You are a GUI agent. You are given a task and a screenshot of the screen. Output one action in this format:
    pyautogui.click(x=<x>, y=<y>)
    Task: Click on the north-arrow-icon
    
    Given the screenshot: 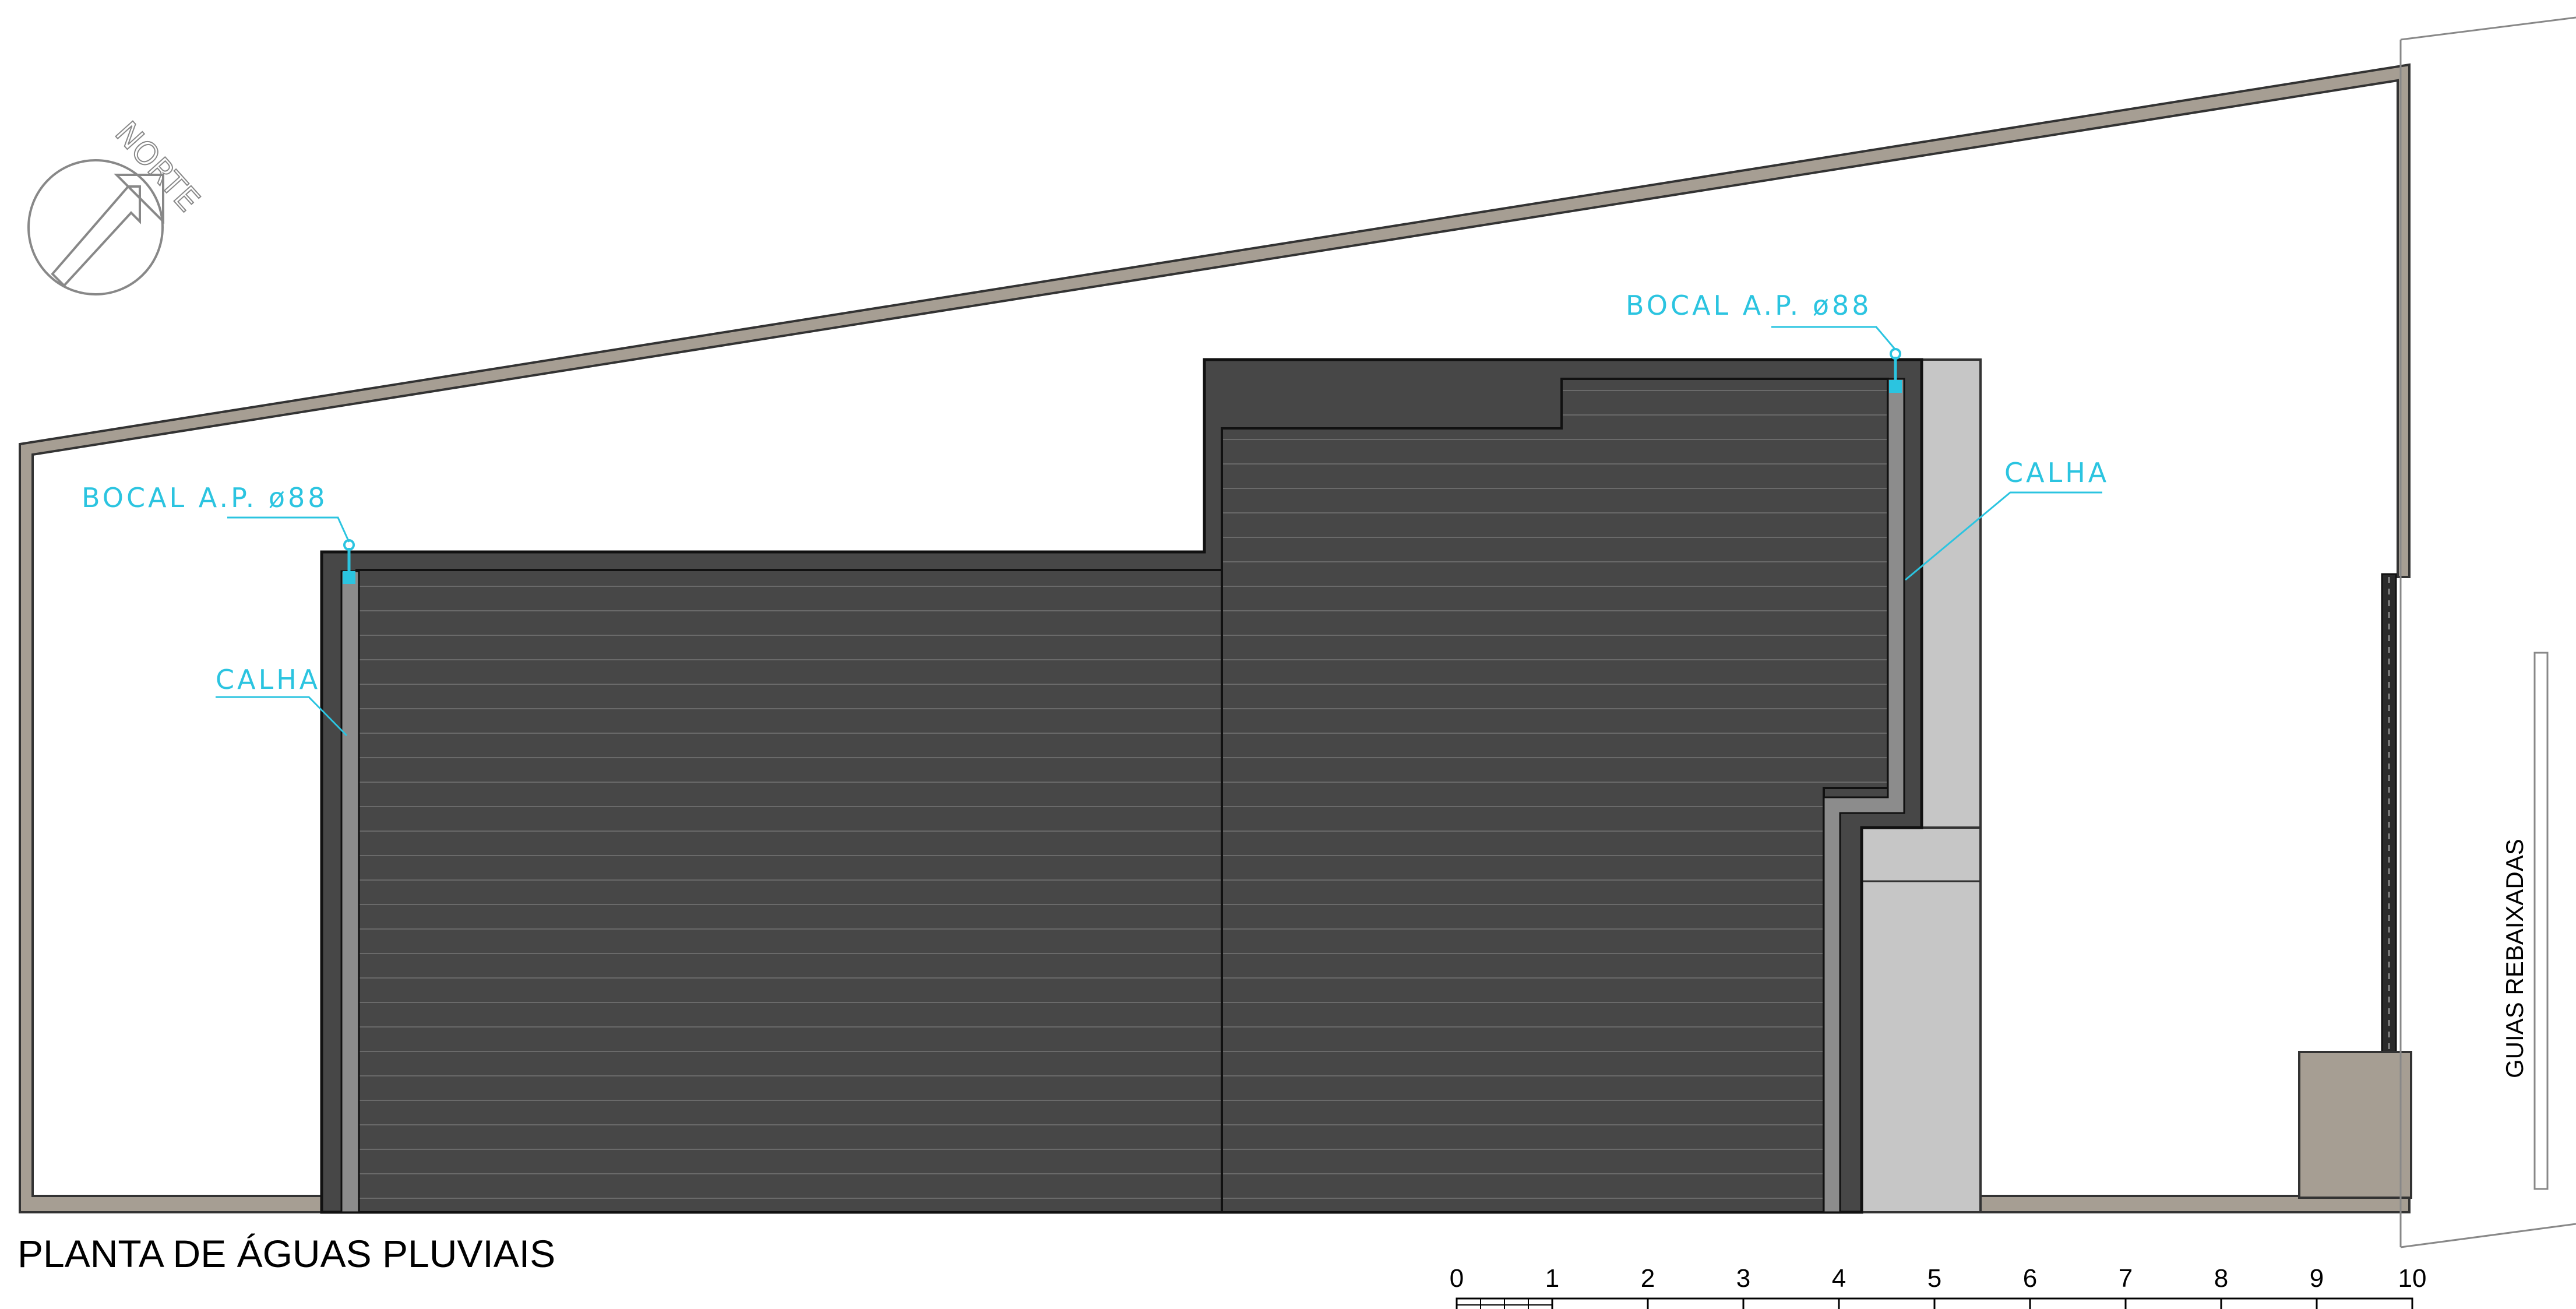 What is the action you would take?
    pyautogui.click(x=107, y=231)
    